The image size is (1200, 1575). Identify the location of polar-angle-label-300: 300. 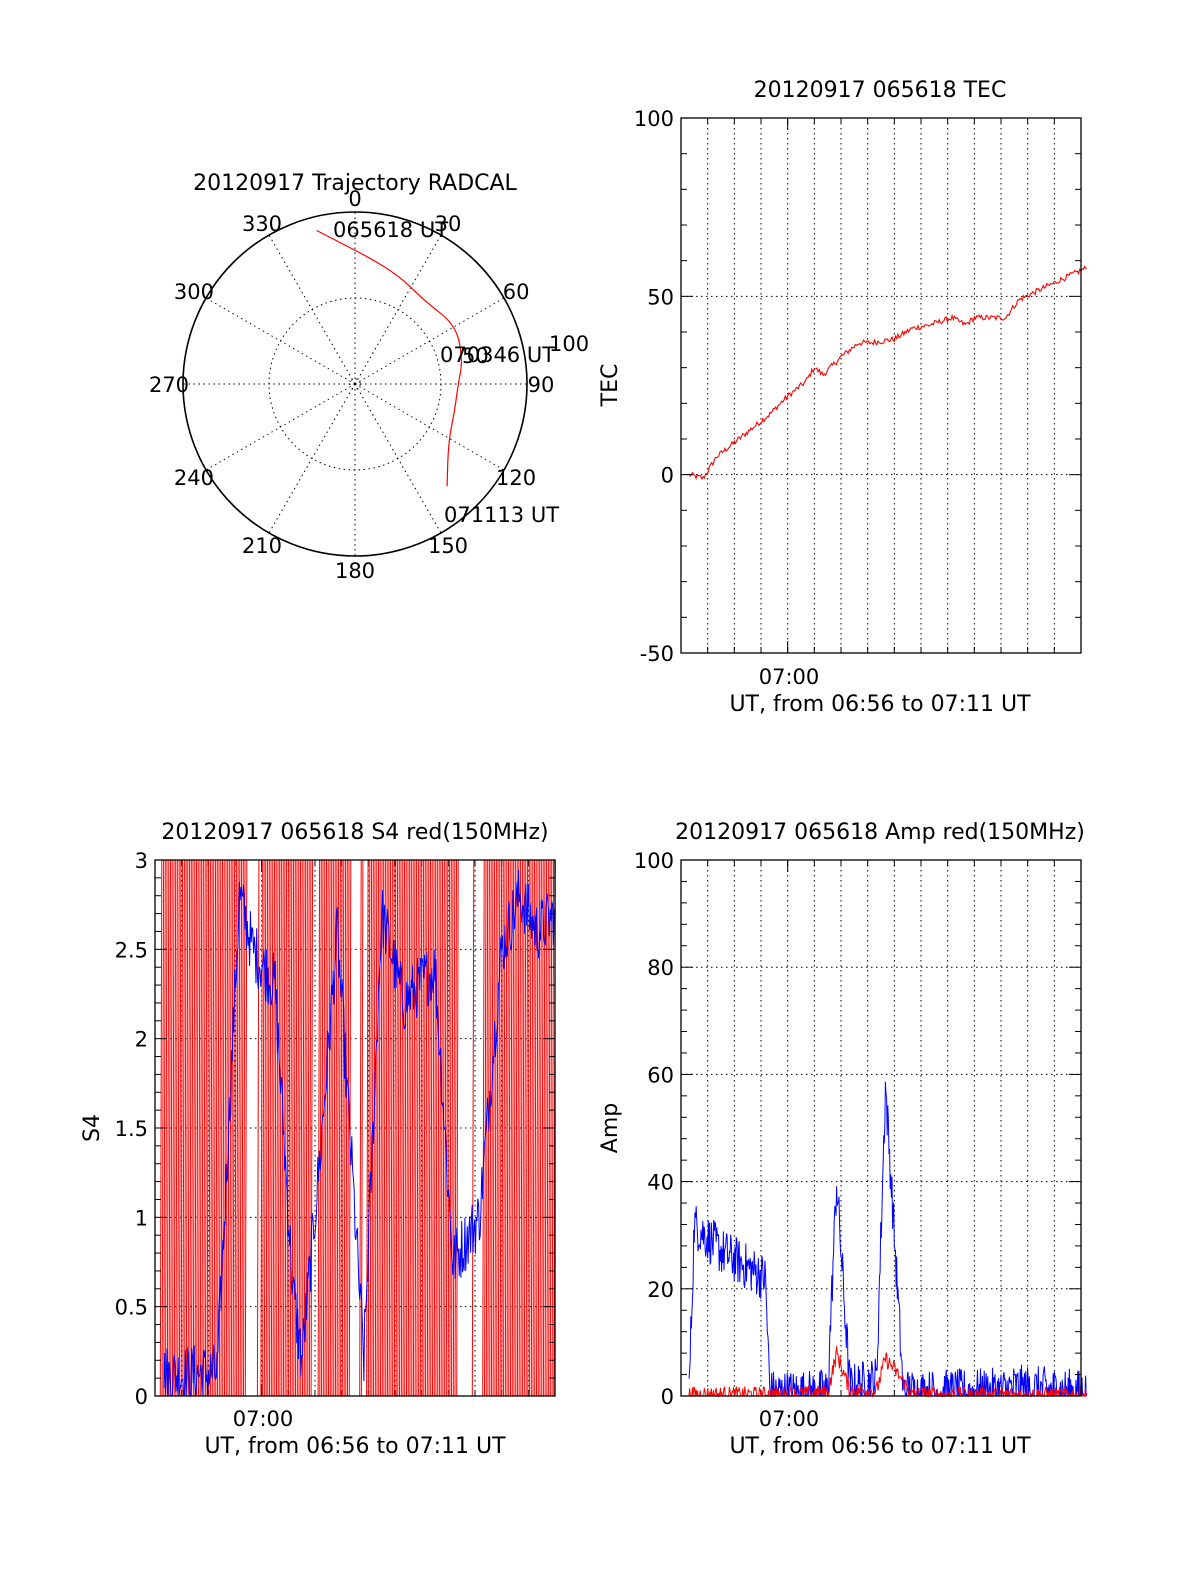
(194, 292).